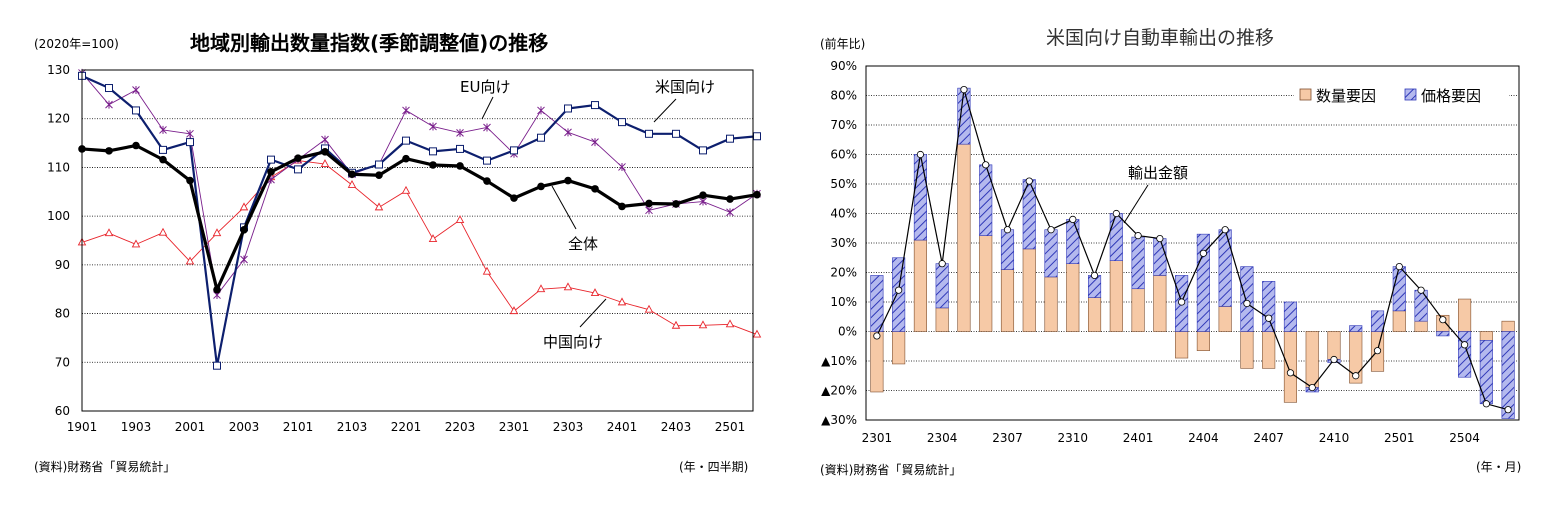 The width and height of the screenshot is (1558, 512). Describe the element at coordinates (843, 302) in the screenshot. I see `chart2-y-tick-label: 10%` at that location.